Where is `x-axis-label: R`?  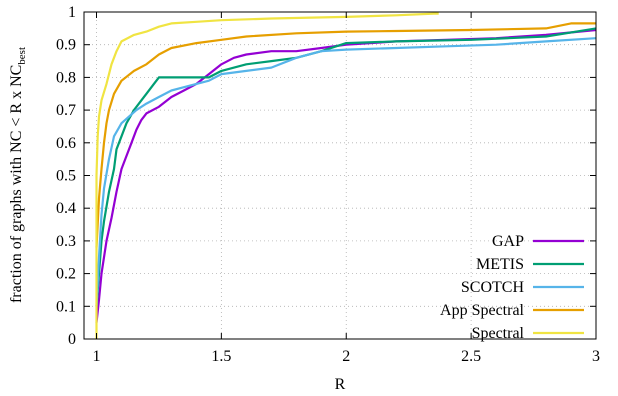
x-axis-label: R is located at coordinates (340, 384).